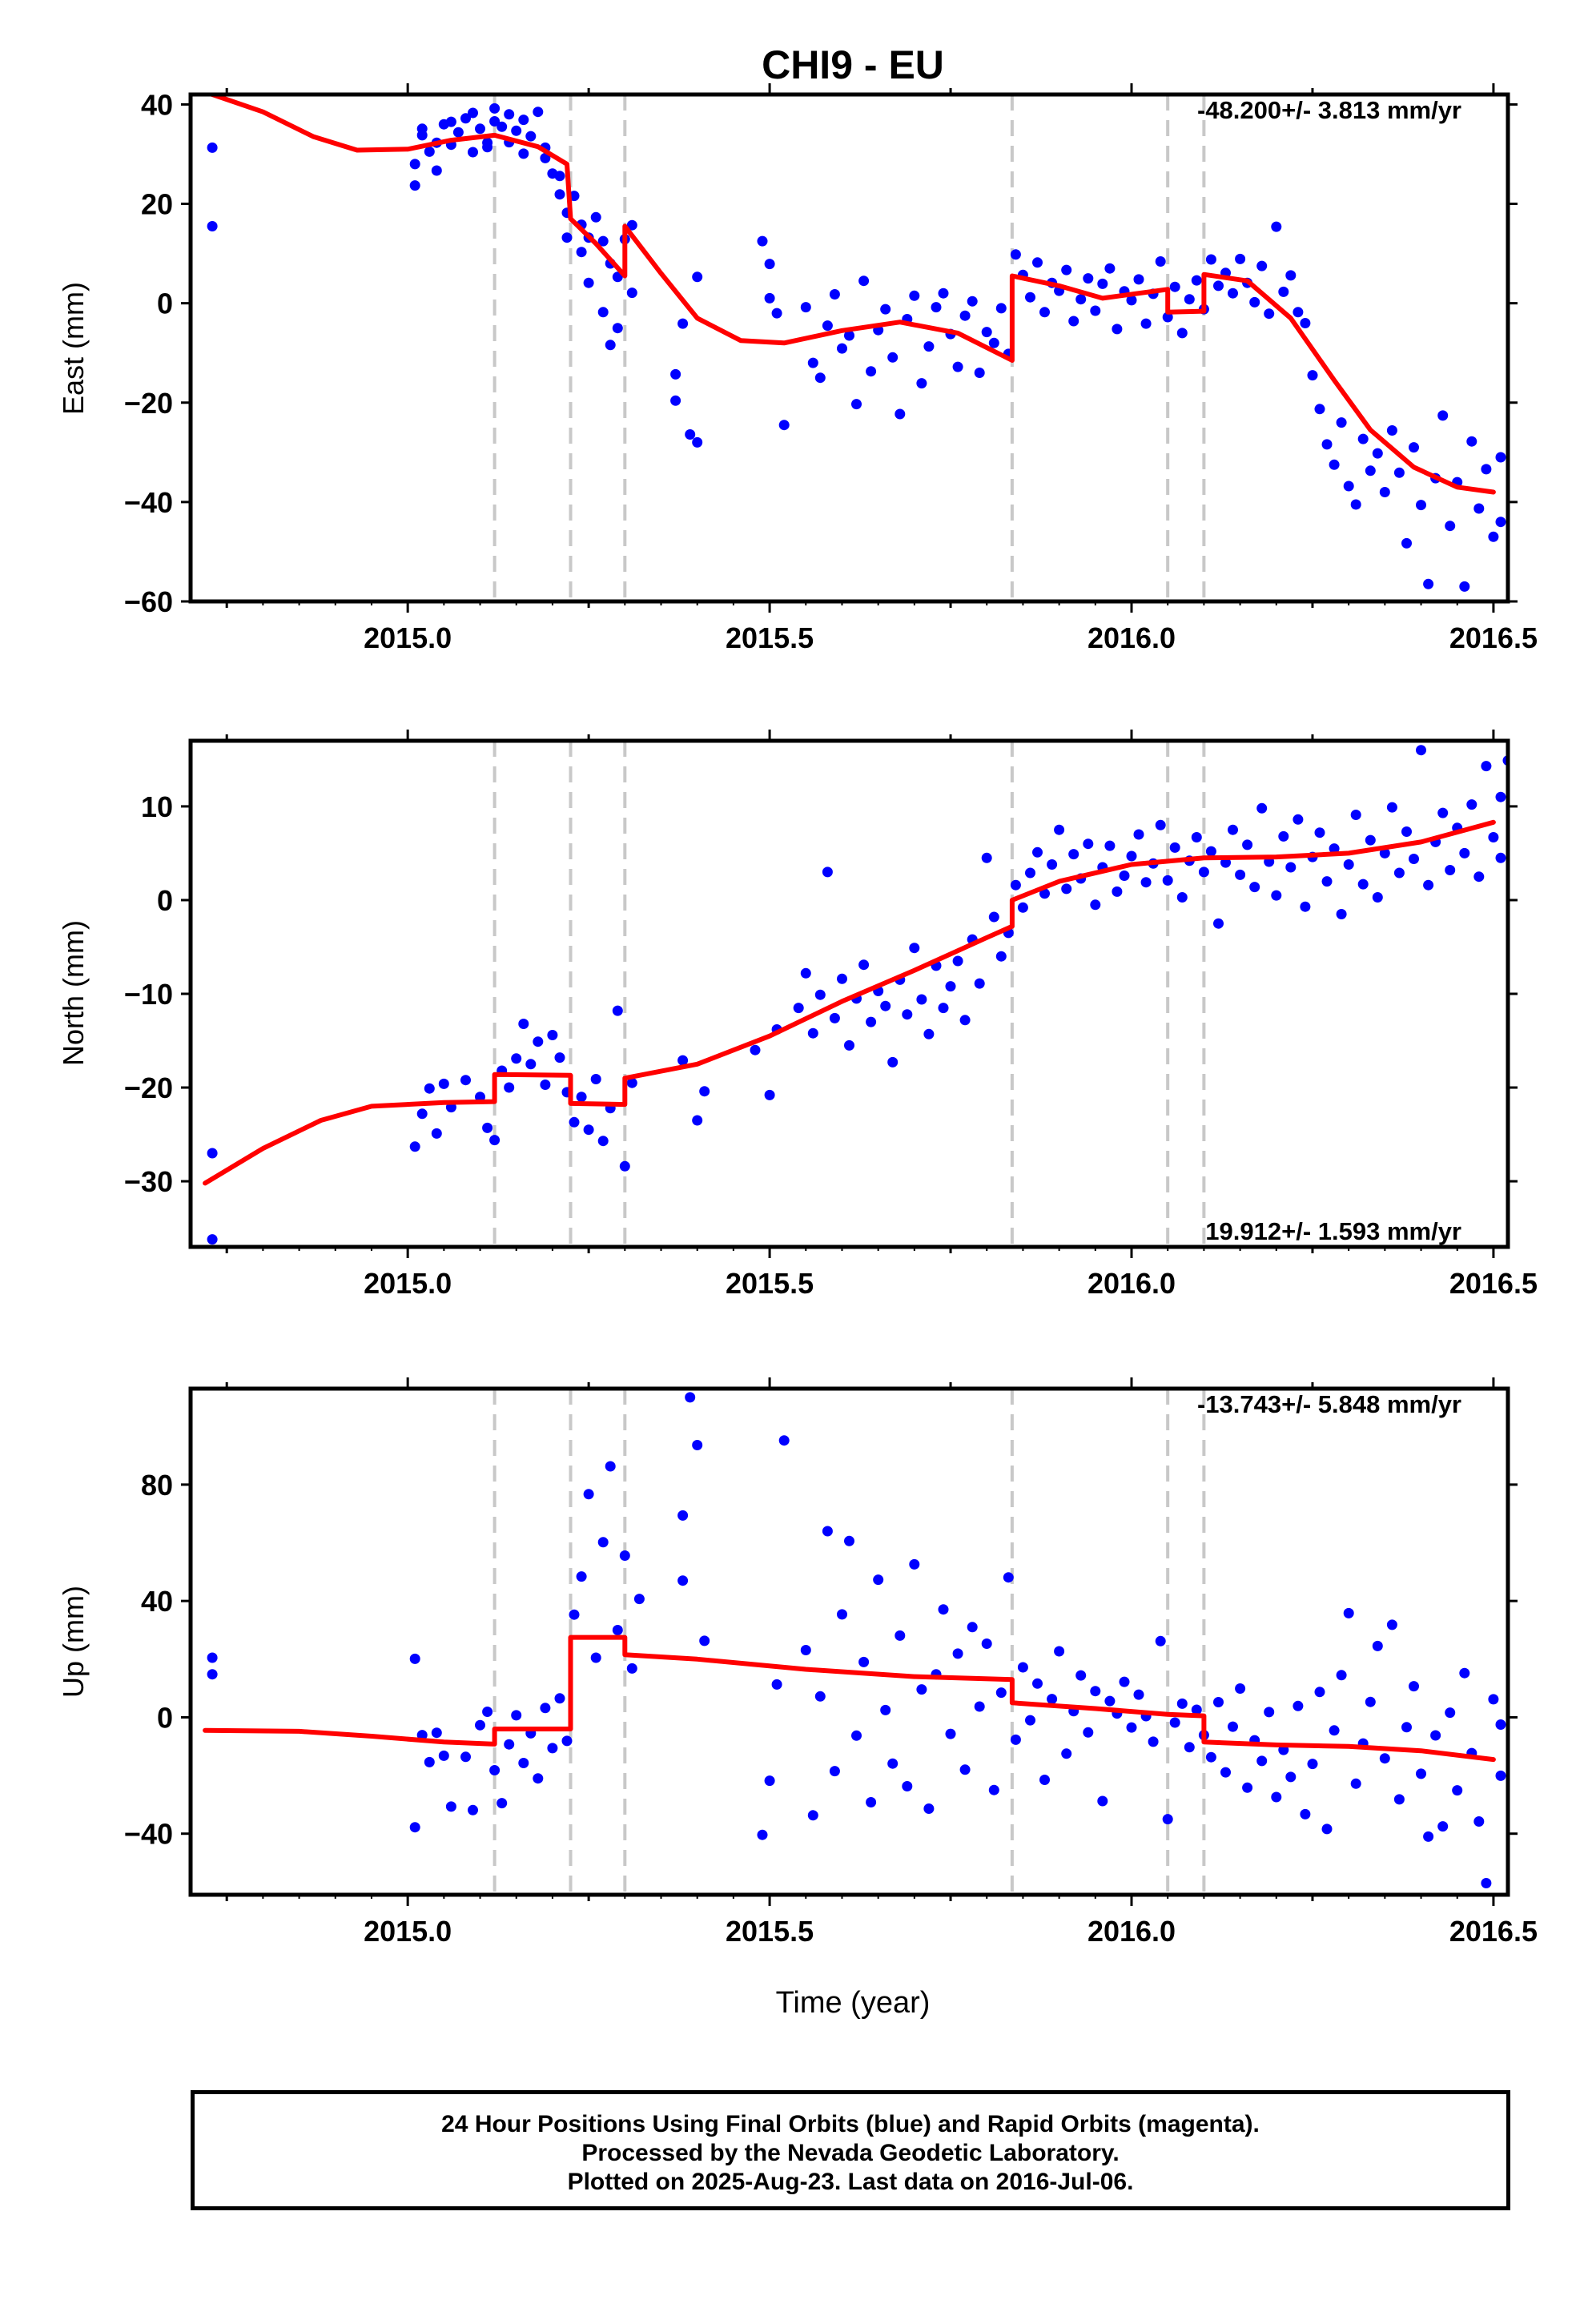 Image resolution: width=1584 pixels, height=2324 pixels. What do you see at coordinates (73, 348) in the screenshot?
I see `y-axis-label: East (mm)` at bounding box center [73, 348].